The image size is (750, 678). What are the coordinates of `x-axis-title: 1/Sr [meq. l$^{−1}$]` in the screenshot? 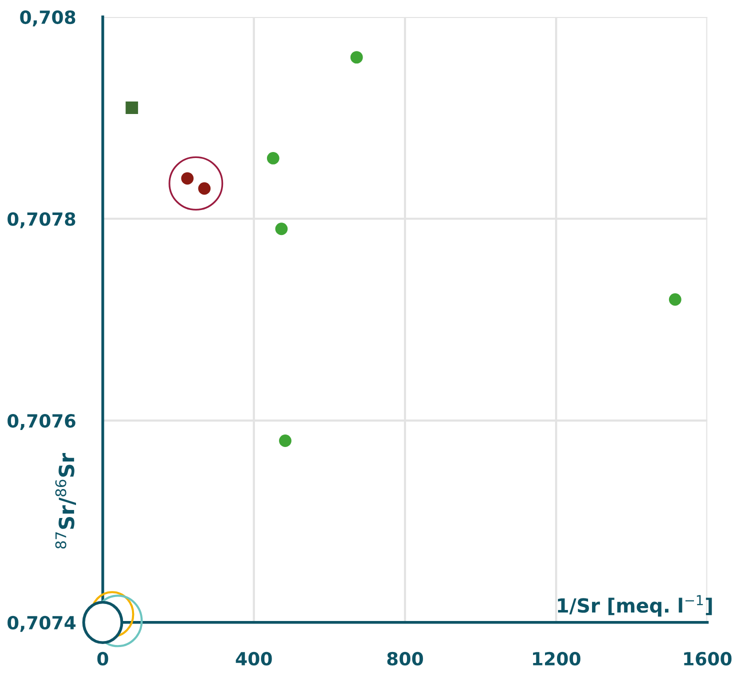 It's located at (635, 606).